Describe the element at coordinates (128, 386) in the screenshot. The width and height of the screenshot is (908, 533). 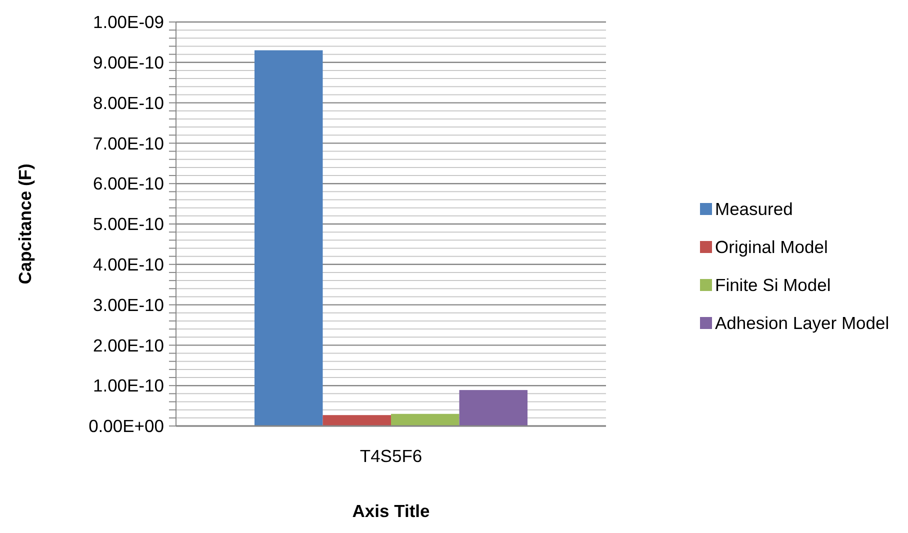
I see `y-tick-label: 1.00E-10` at that location.